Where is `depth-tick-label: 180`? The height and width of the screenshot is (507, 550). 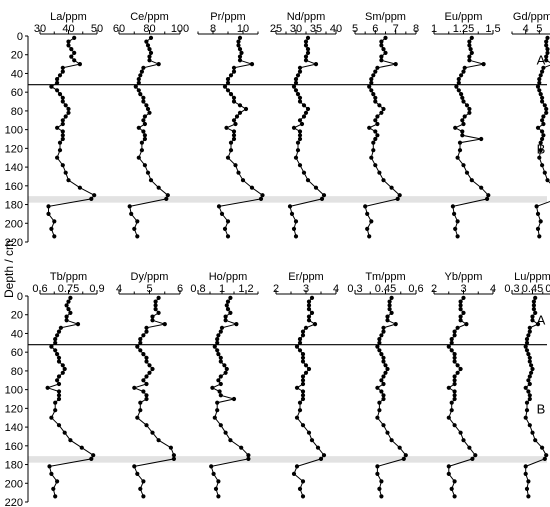
depth-tick-label: 180 is located at coordinates (14, 466).